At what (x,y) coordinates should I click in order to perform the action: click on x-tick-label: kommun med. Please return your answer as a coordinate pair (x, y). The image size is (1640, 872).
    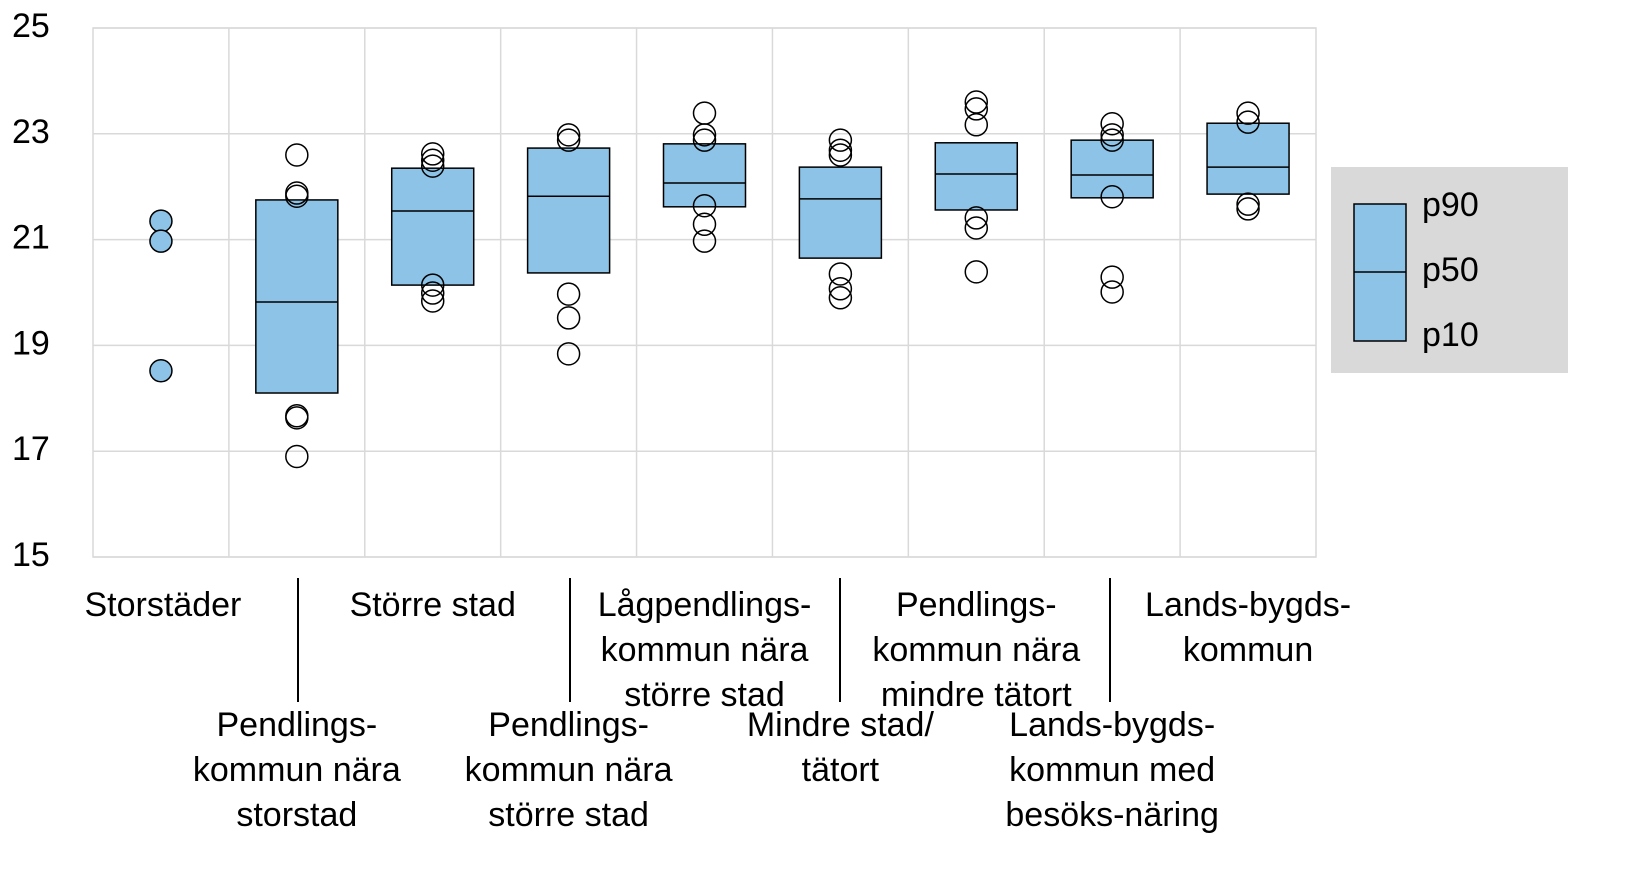
    Looking at the image, I should click on (1112, 770).